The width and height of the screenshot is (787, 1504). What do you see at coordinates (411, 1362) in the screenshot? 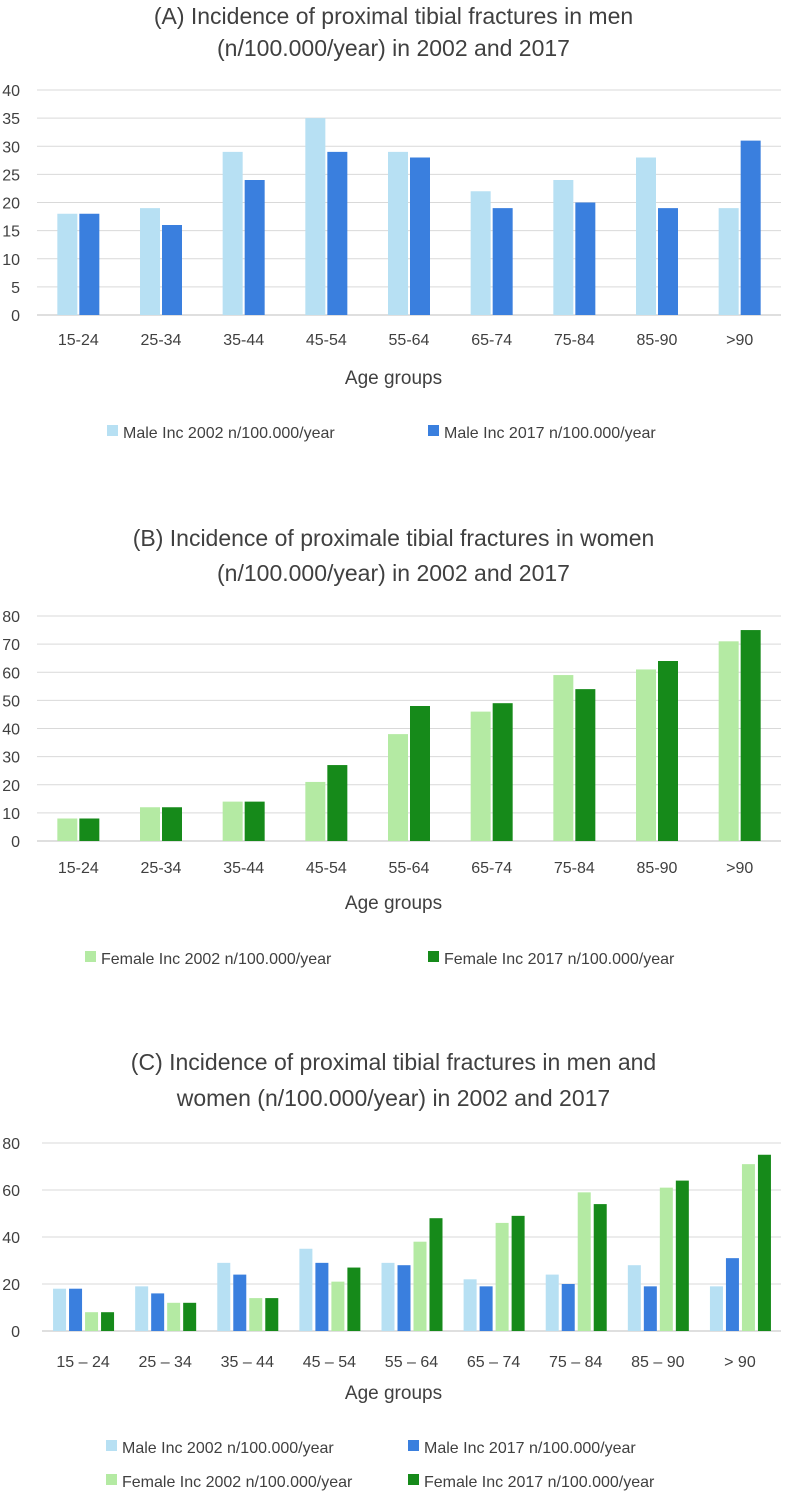
I see `x-tick-label: 55 – 64` at bounding box center [411, 1362].